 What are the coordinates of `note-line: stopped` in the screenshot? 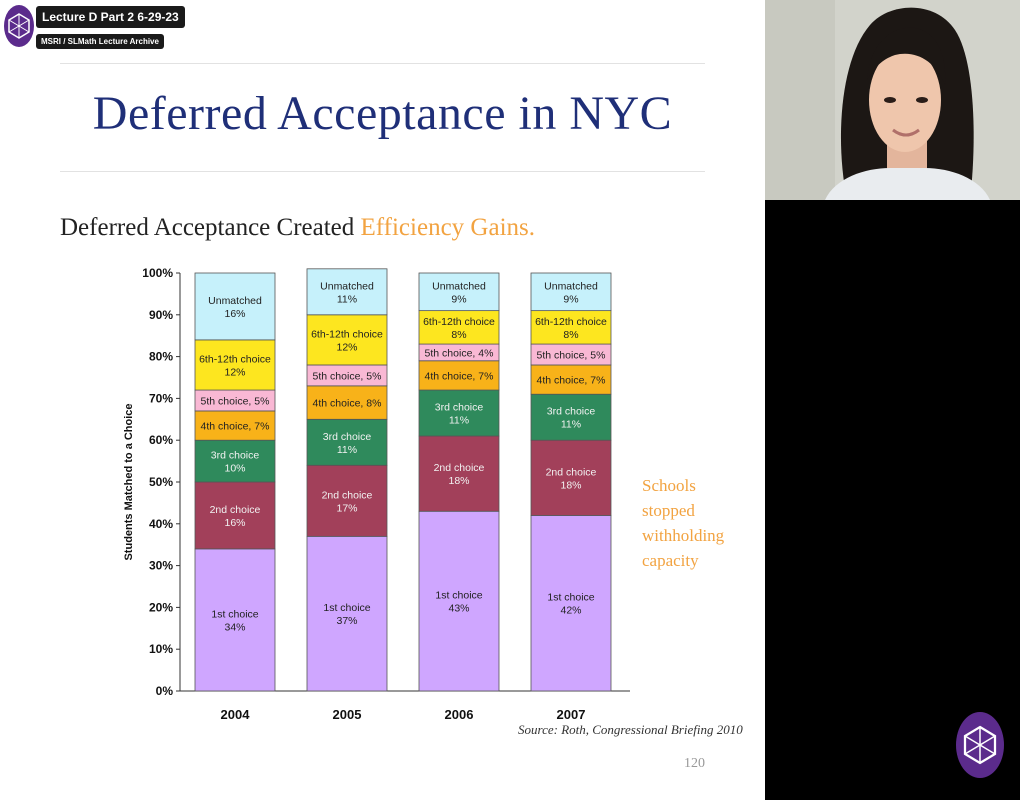 It's located at (668, 510).